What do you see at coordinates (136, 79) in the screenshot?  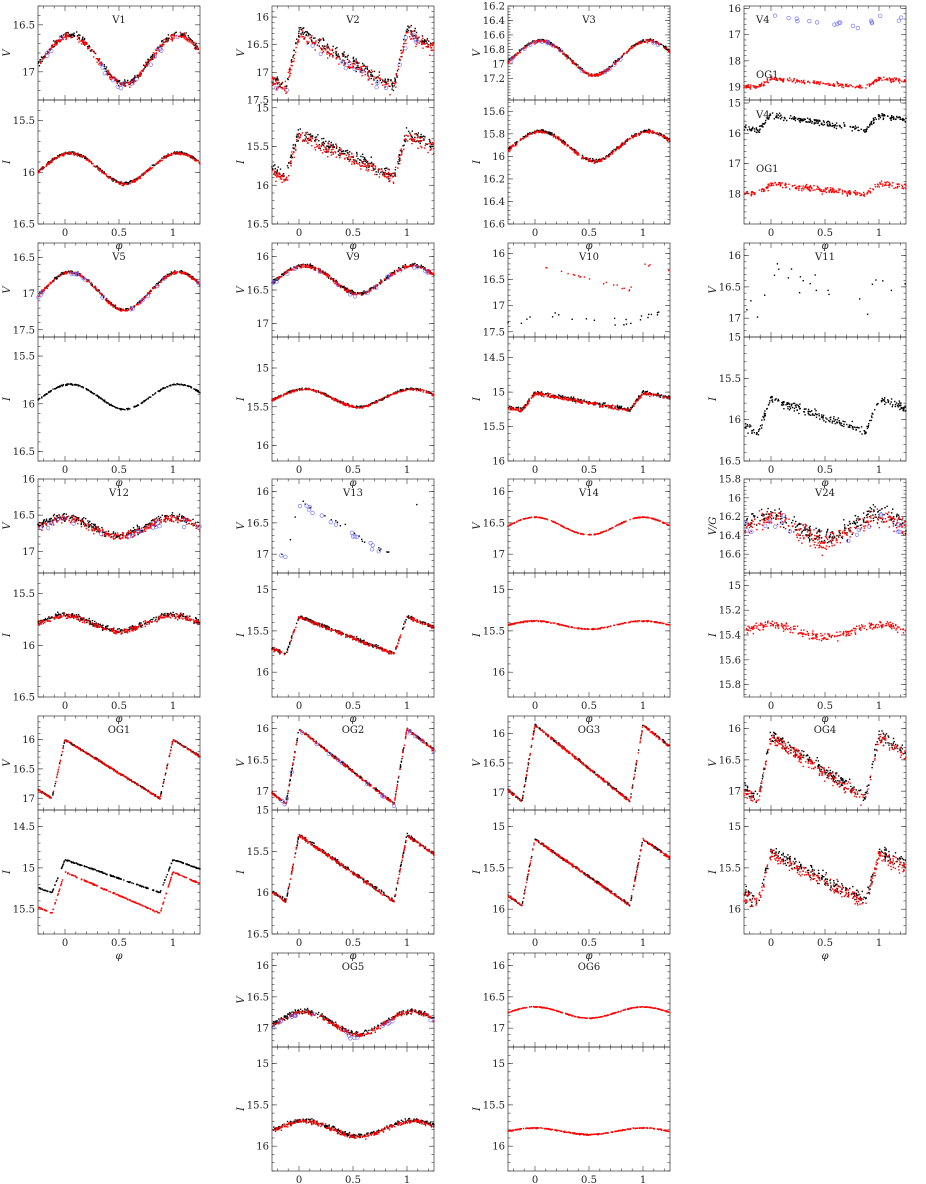 I see `data-point-V1-blue` at bounding box center [136, 79].